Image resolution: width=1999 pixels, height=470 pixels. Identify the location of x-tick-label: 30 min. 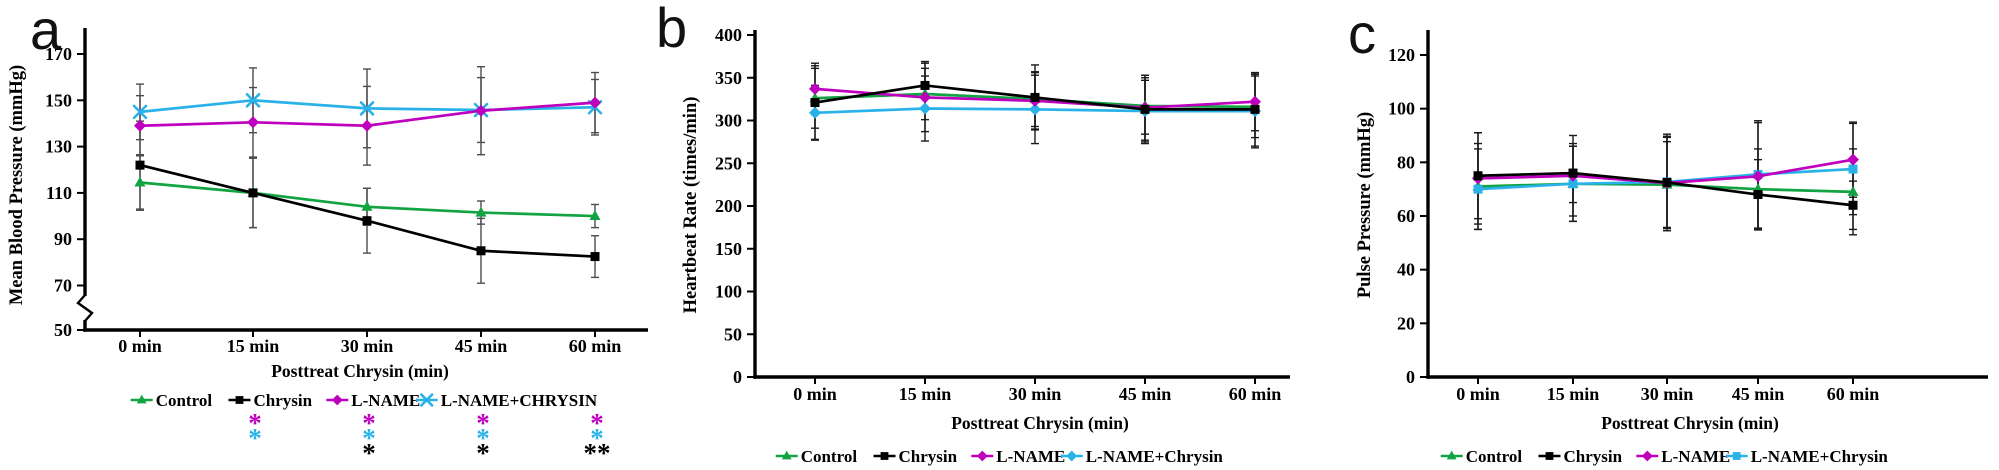
(367, 346).